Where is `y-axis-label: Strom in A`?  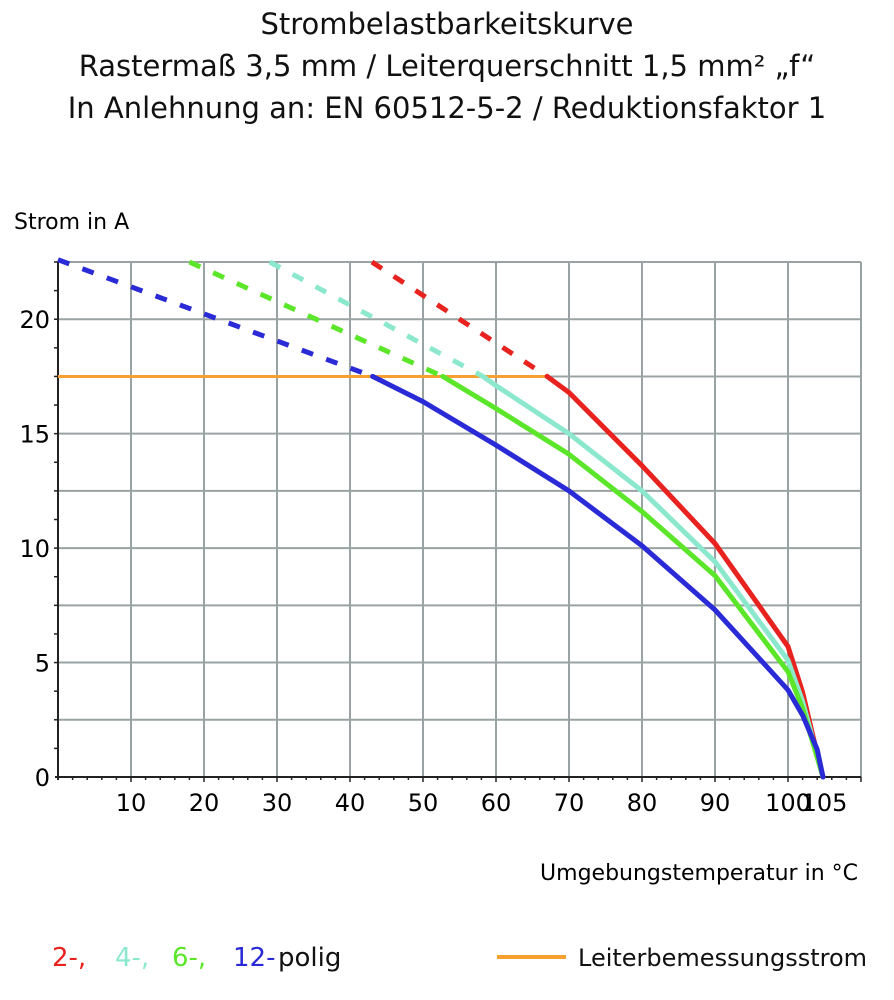 y-axis-label: Strom in A is located at coordinates (71, 222).